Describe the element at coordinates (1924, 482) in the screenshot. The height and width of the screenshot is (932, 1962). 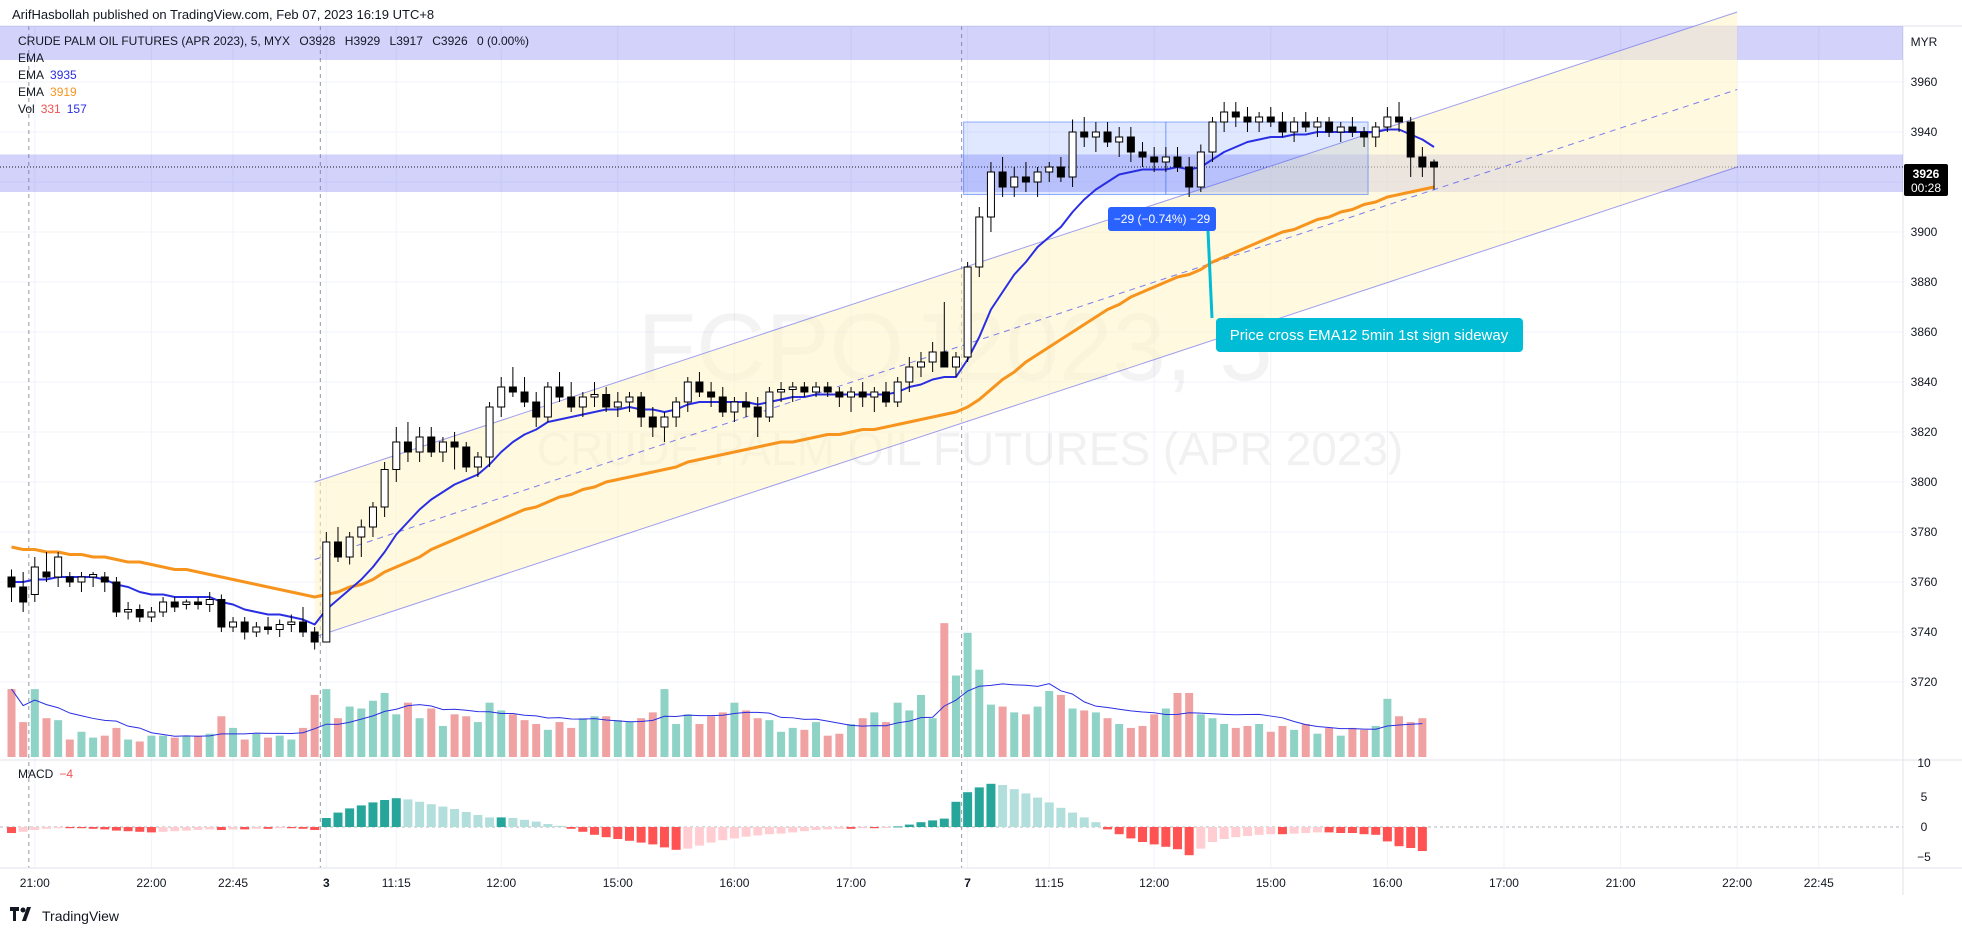
I see `price-tick-label: 3800` at that location.